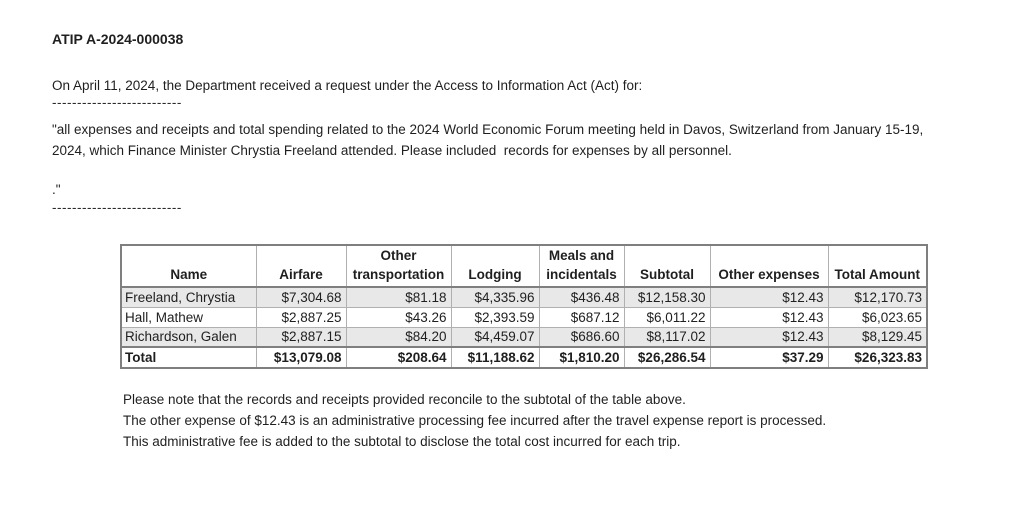  Describe the element at coordinates (667, 266) in the screenshot. I see `header-subtotal: Subtotal` at that location.